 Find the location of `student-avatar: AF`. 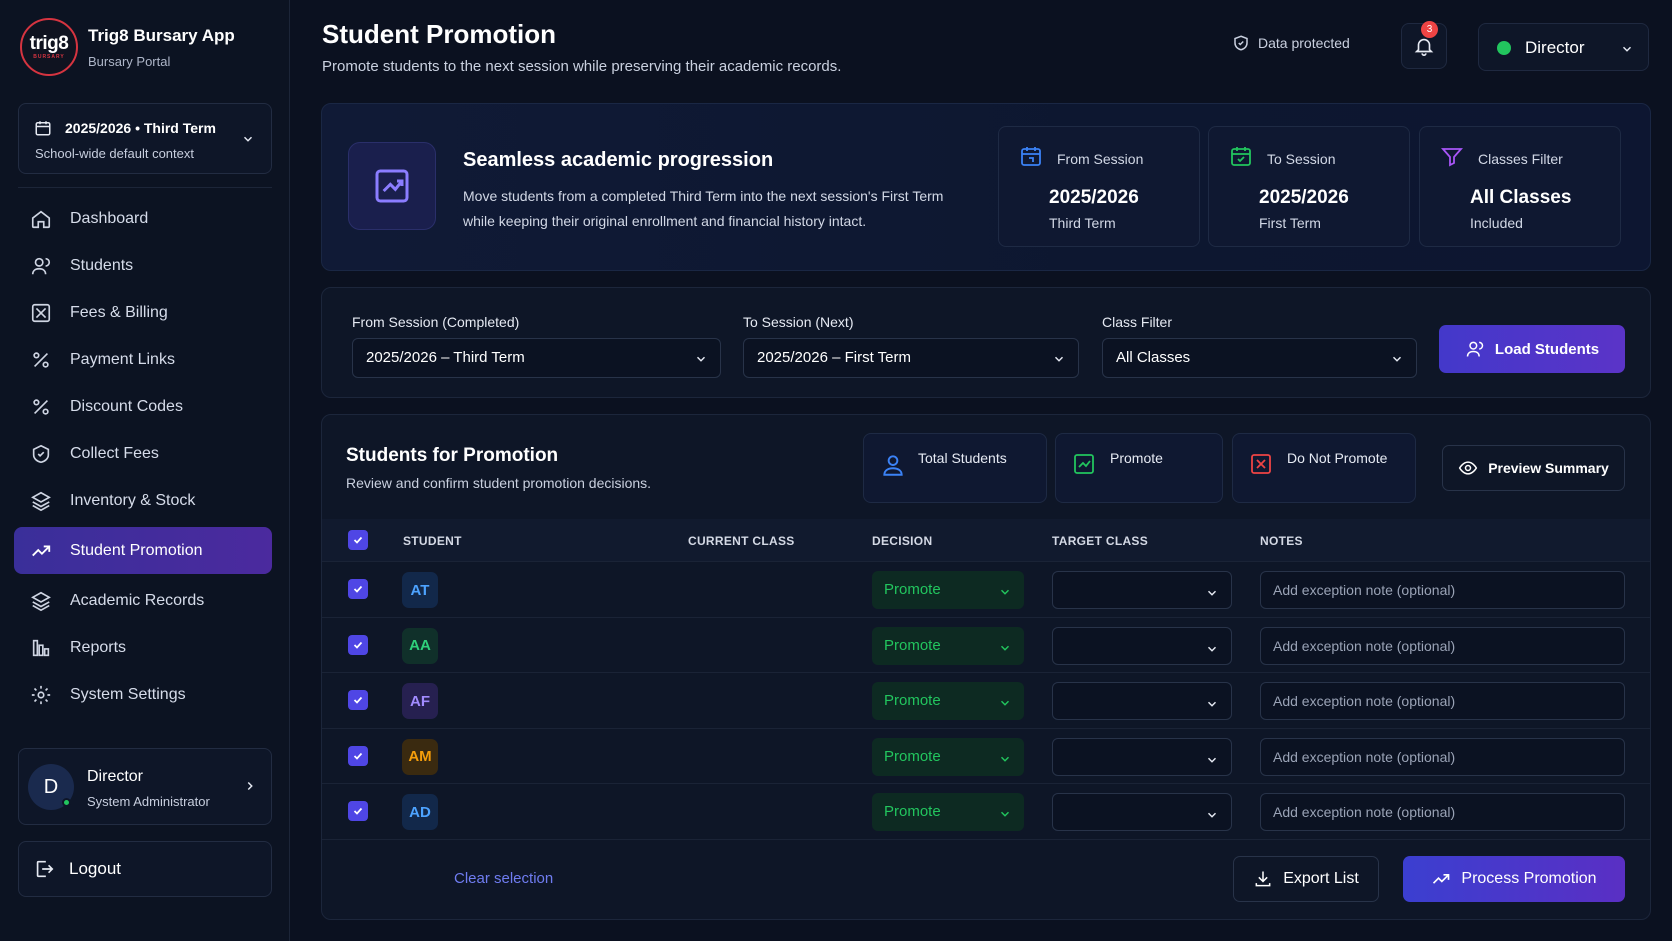

student-avatar: AF is located at coordinates (420, 701).